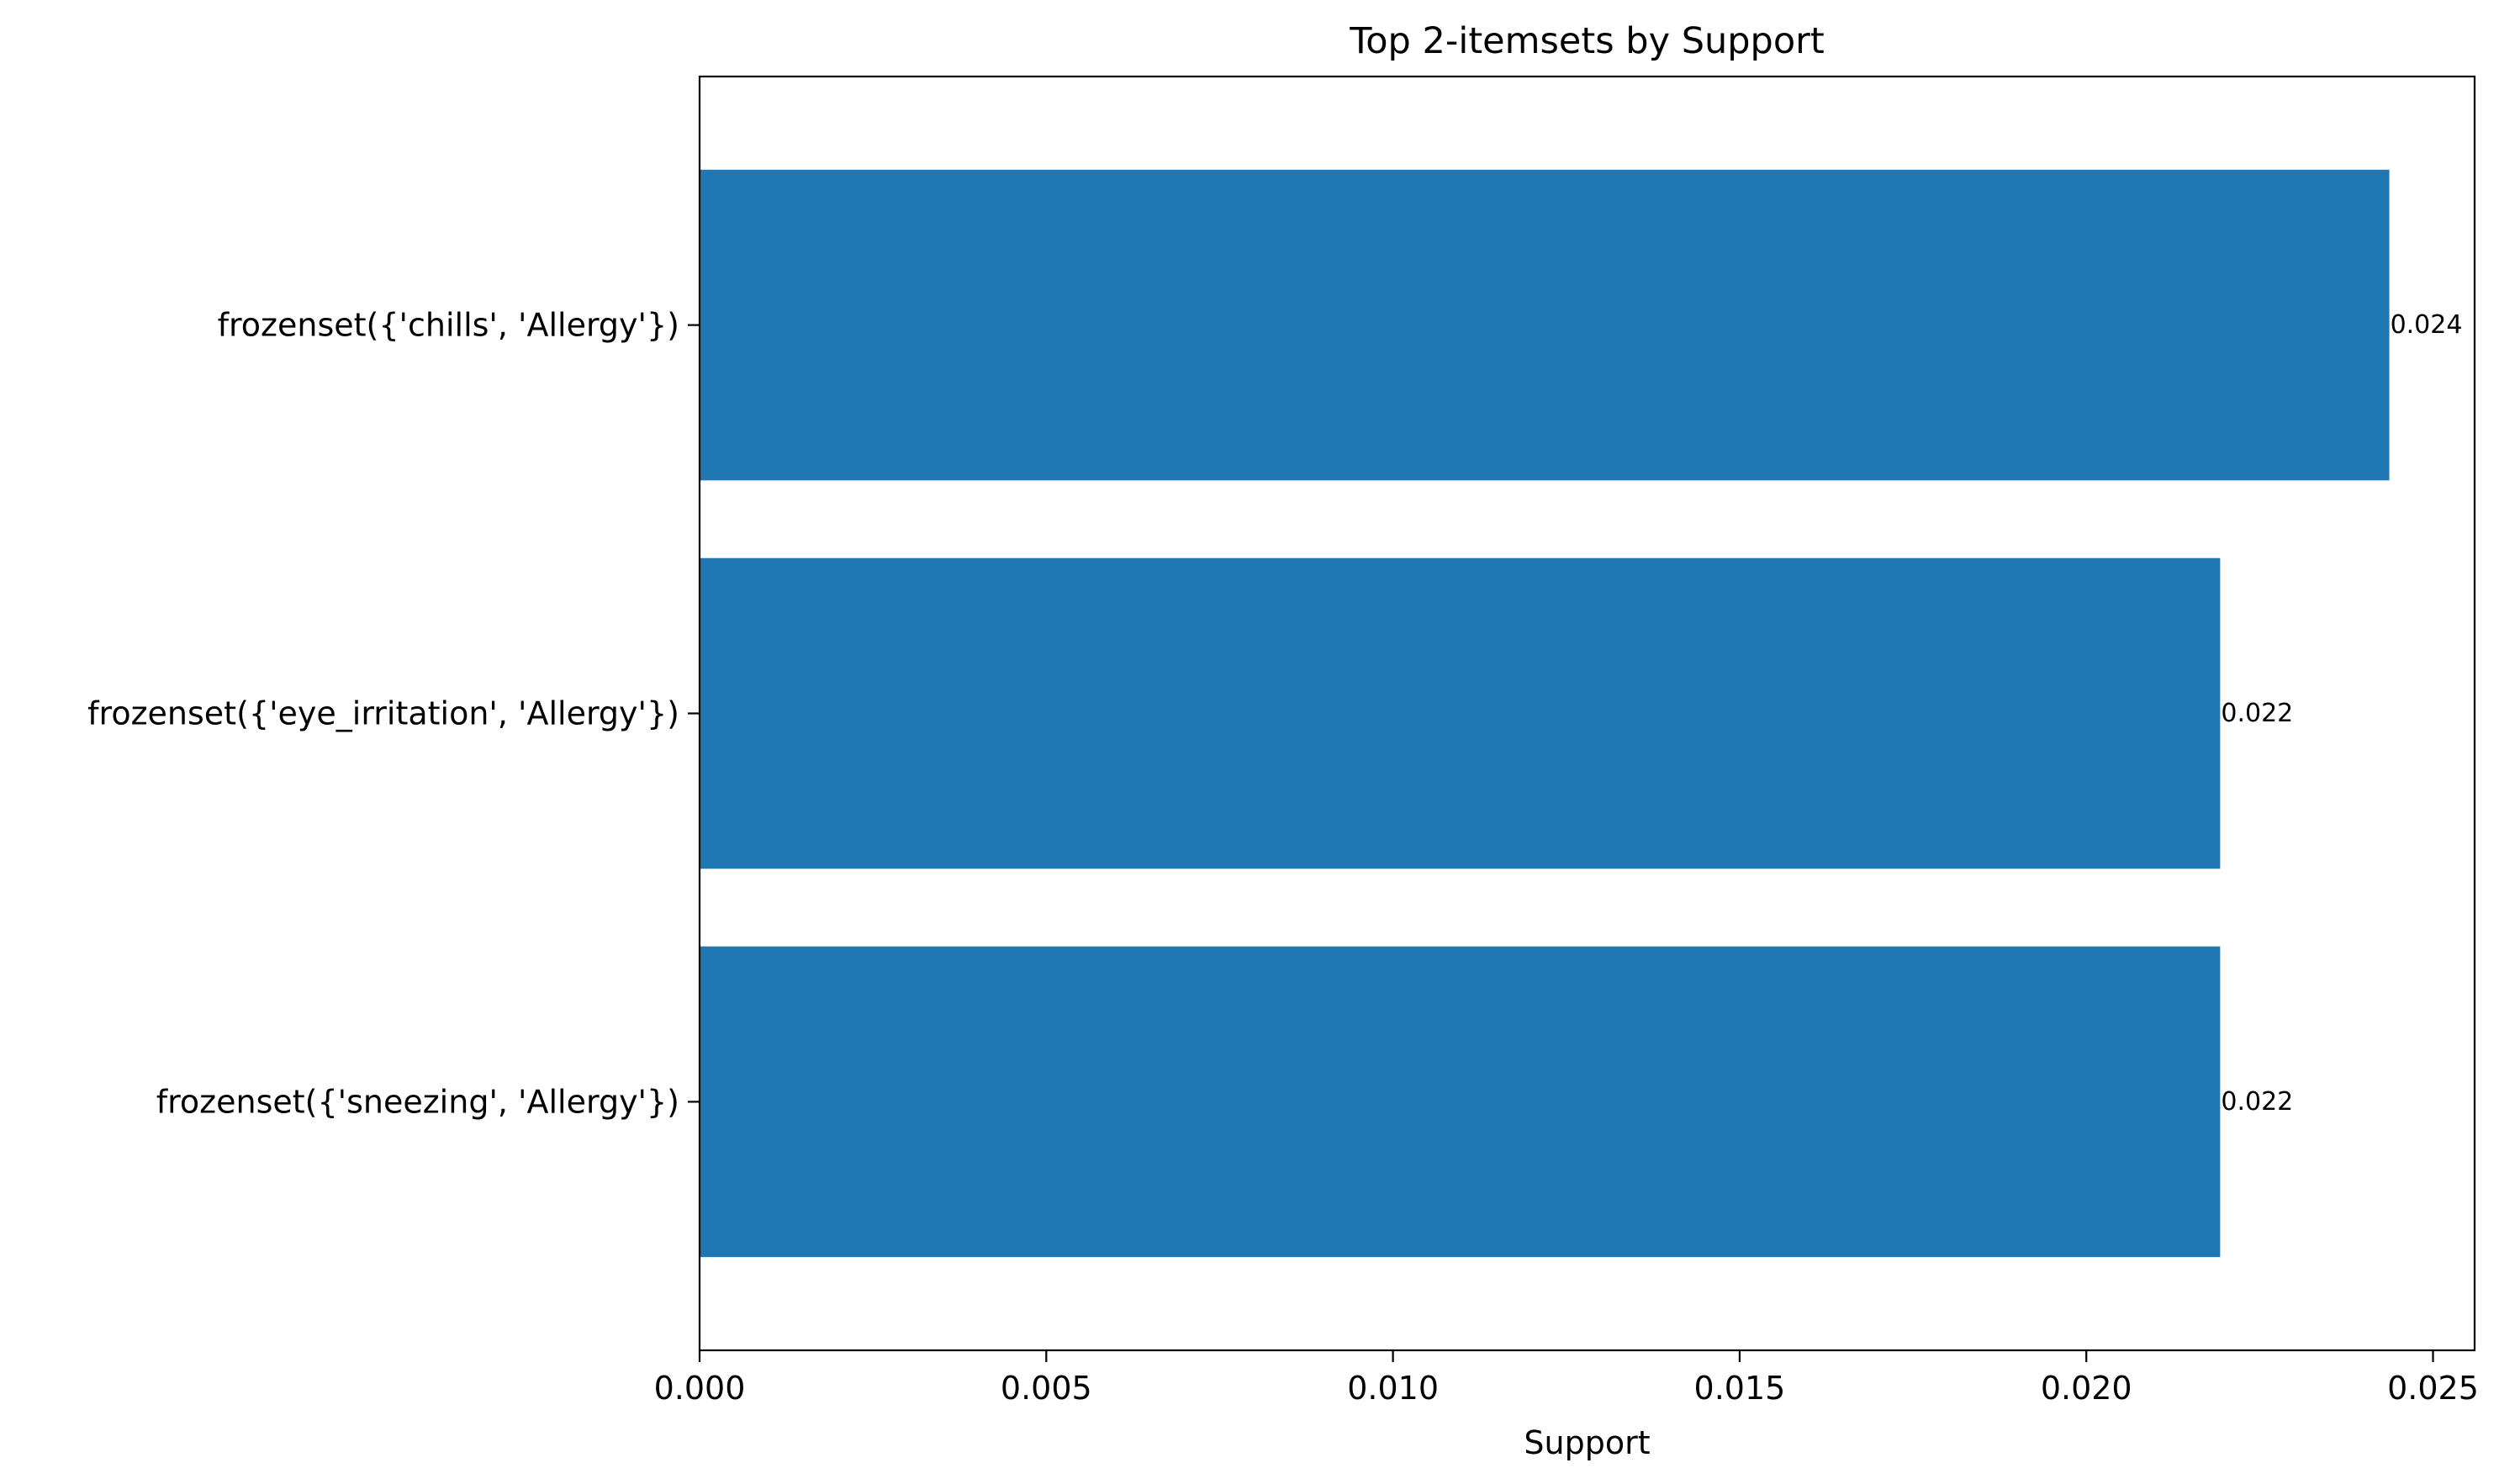 This screenshot has width=2499, height=1484. Describe the element at coordinates (1587, 1442) in the screenshot. I see `x-axis-label: Support` at that location.